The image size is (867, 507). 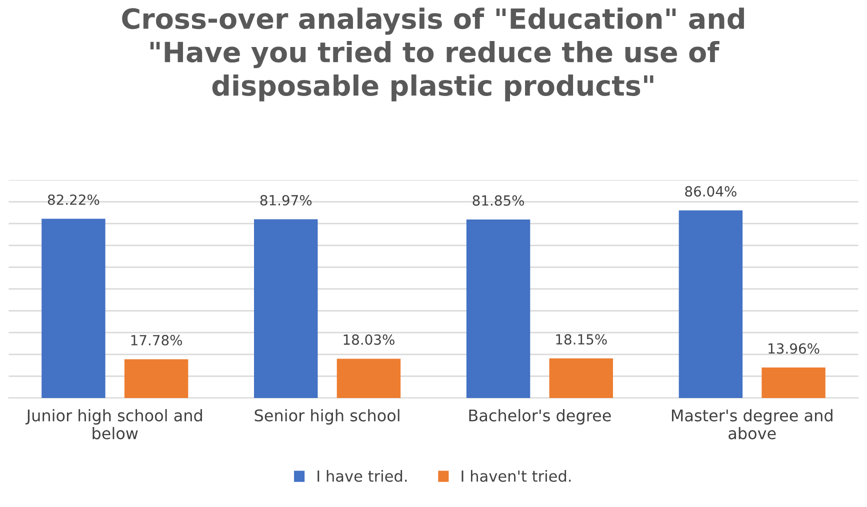 What do you see at coordinates (286, 200) in the screenshot?
I see `data-label: 81.97%` at bounding box center [286, 200].